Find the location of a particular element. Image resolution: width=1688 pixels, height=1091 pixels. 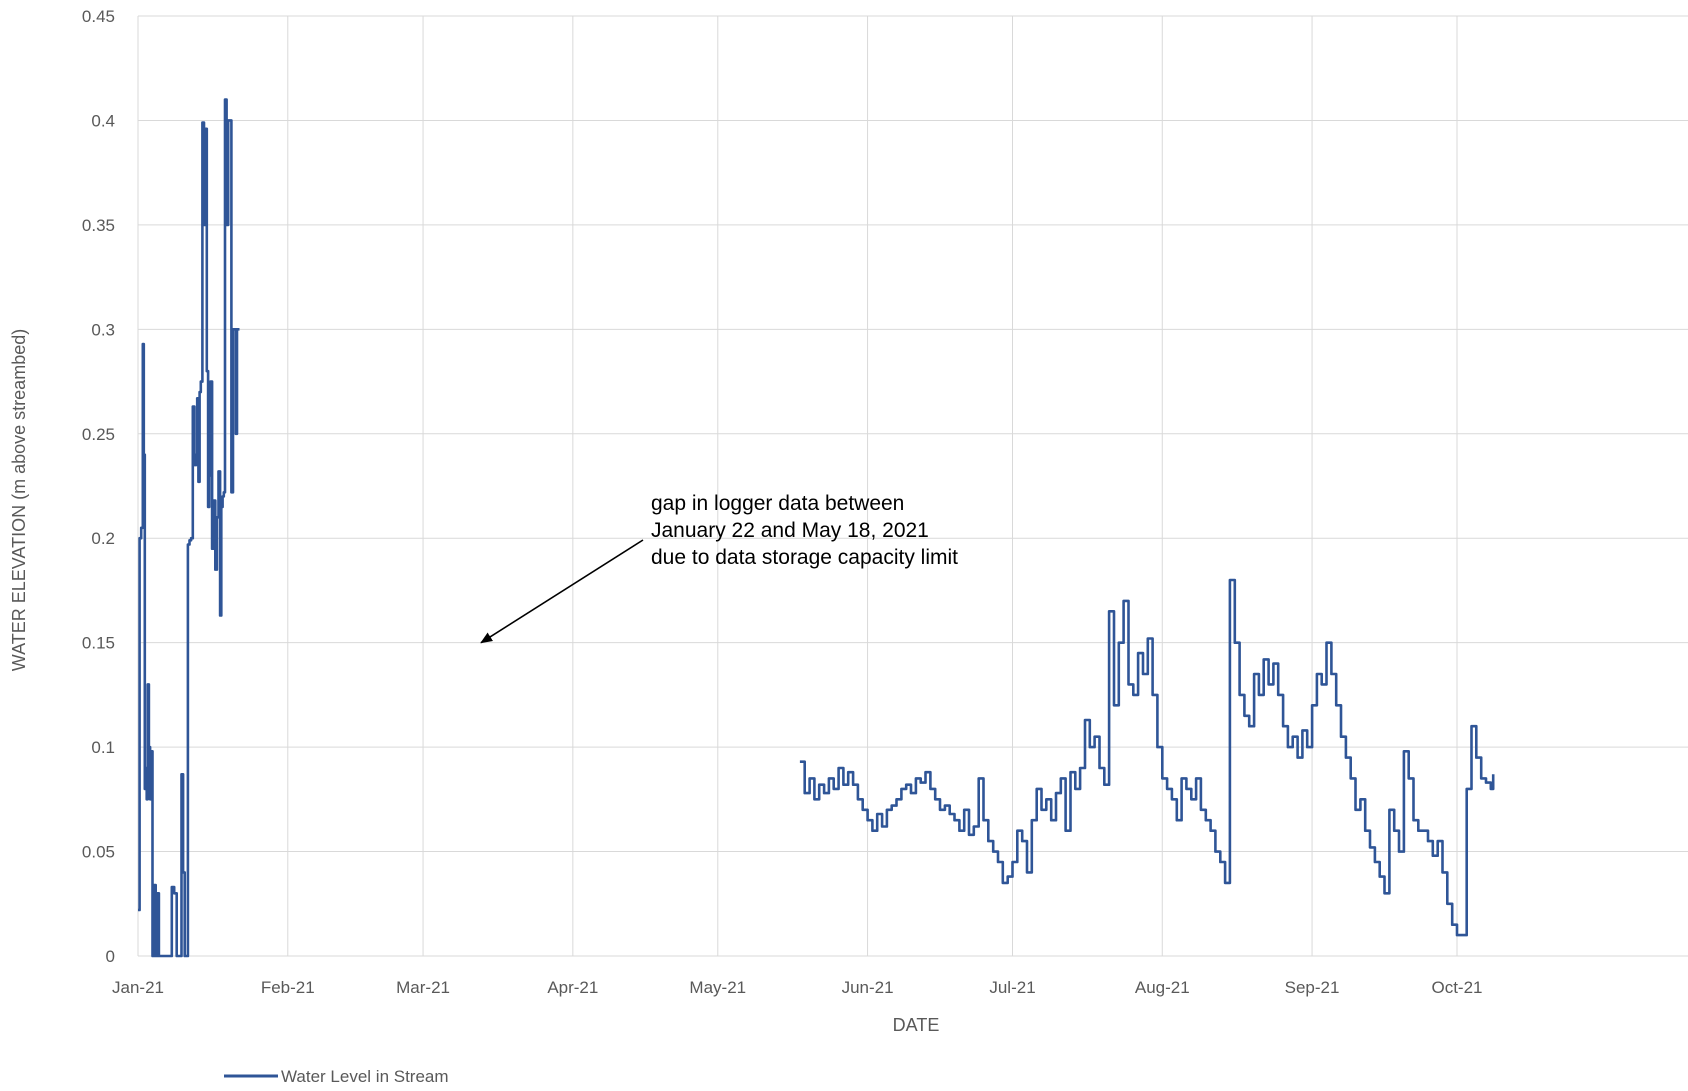

x-tick-label: Jul-21 is located at coordinates (1012, 987).